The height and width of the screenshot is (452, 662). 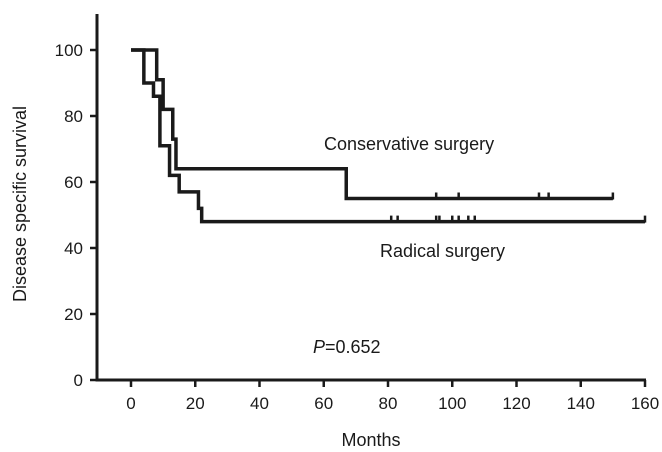 What do you see at coordinates (388, 403) in the screenshot?
I see `x-tick-label: 80` at bounding box center [388, 403].